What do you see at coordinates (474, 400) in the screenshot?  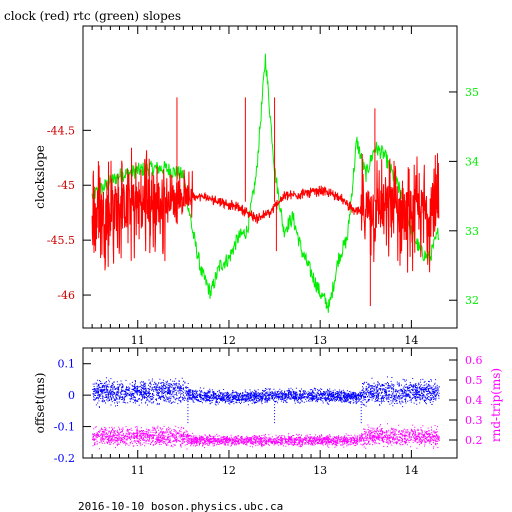 I see `right-tick-label: 0.4` at bounding box center [474, 400].